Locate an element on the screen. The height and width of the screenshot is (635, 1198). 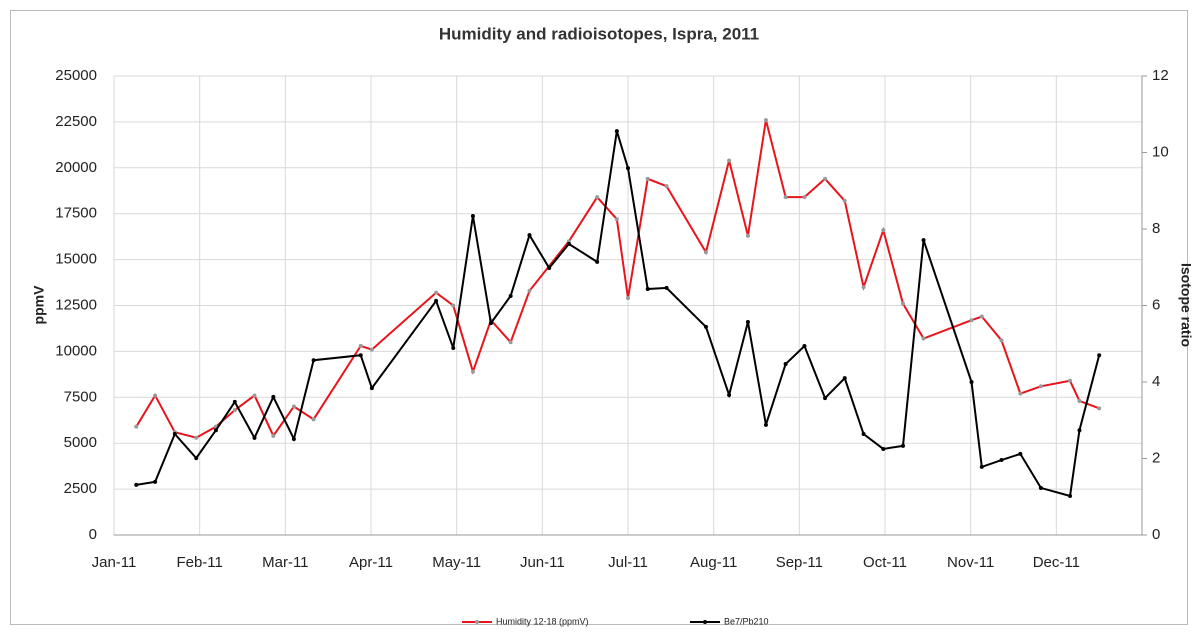
y-tick-label: 22500 is located at coordinates (76, 121).